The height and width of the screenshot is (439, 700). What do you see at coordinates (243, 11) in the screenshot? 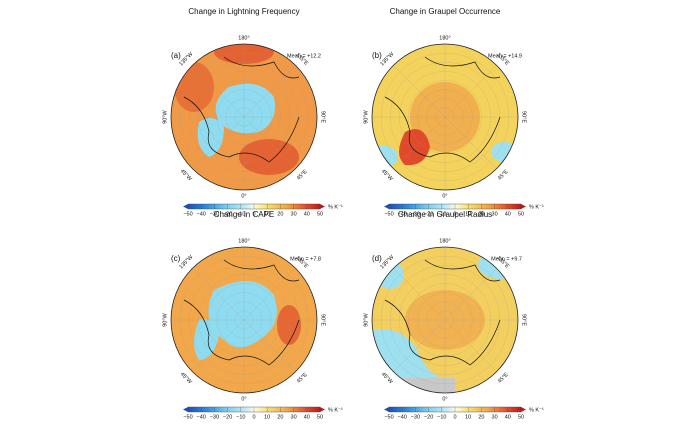
I see `panel-title: Change in Lightning Frequency` at bounding box center [243, 11].